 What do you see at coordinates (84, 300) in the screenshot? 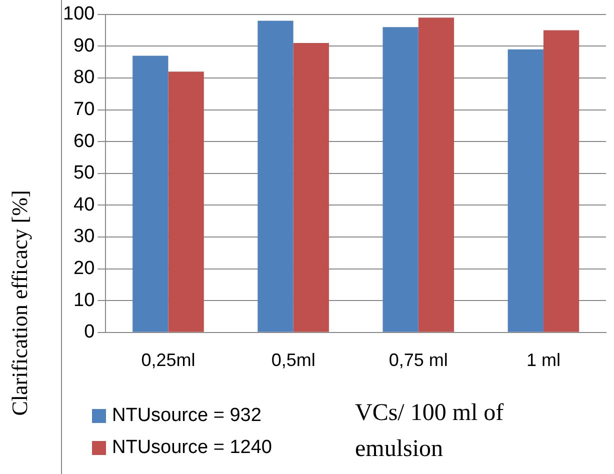
I see `y-tick-label: 10` at bounding box center [84, 300].